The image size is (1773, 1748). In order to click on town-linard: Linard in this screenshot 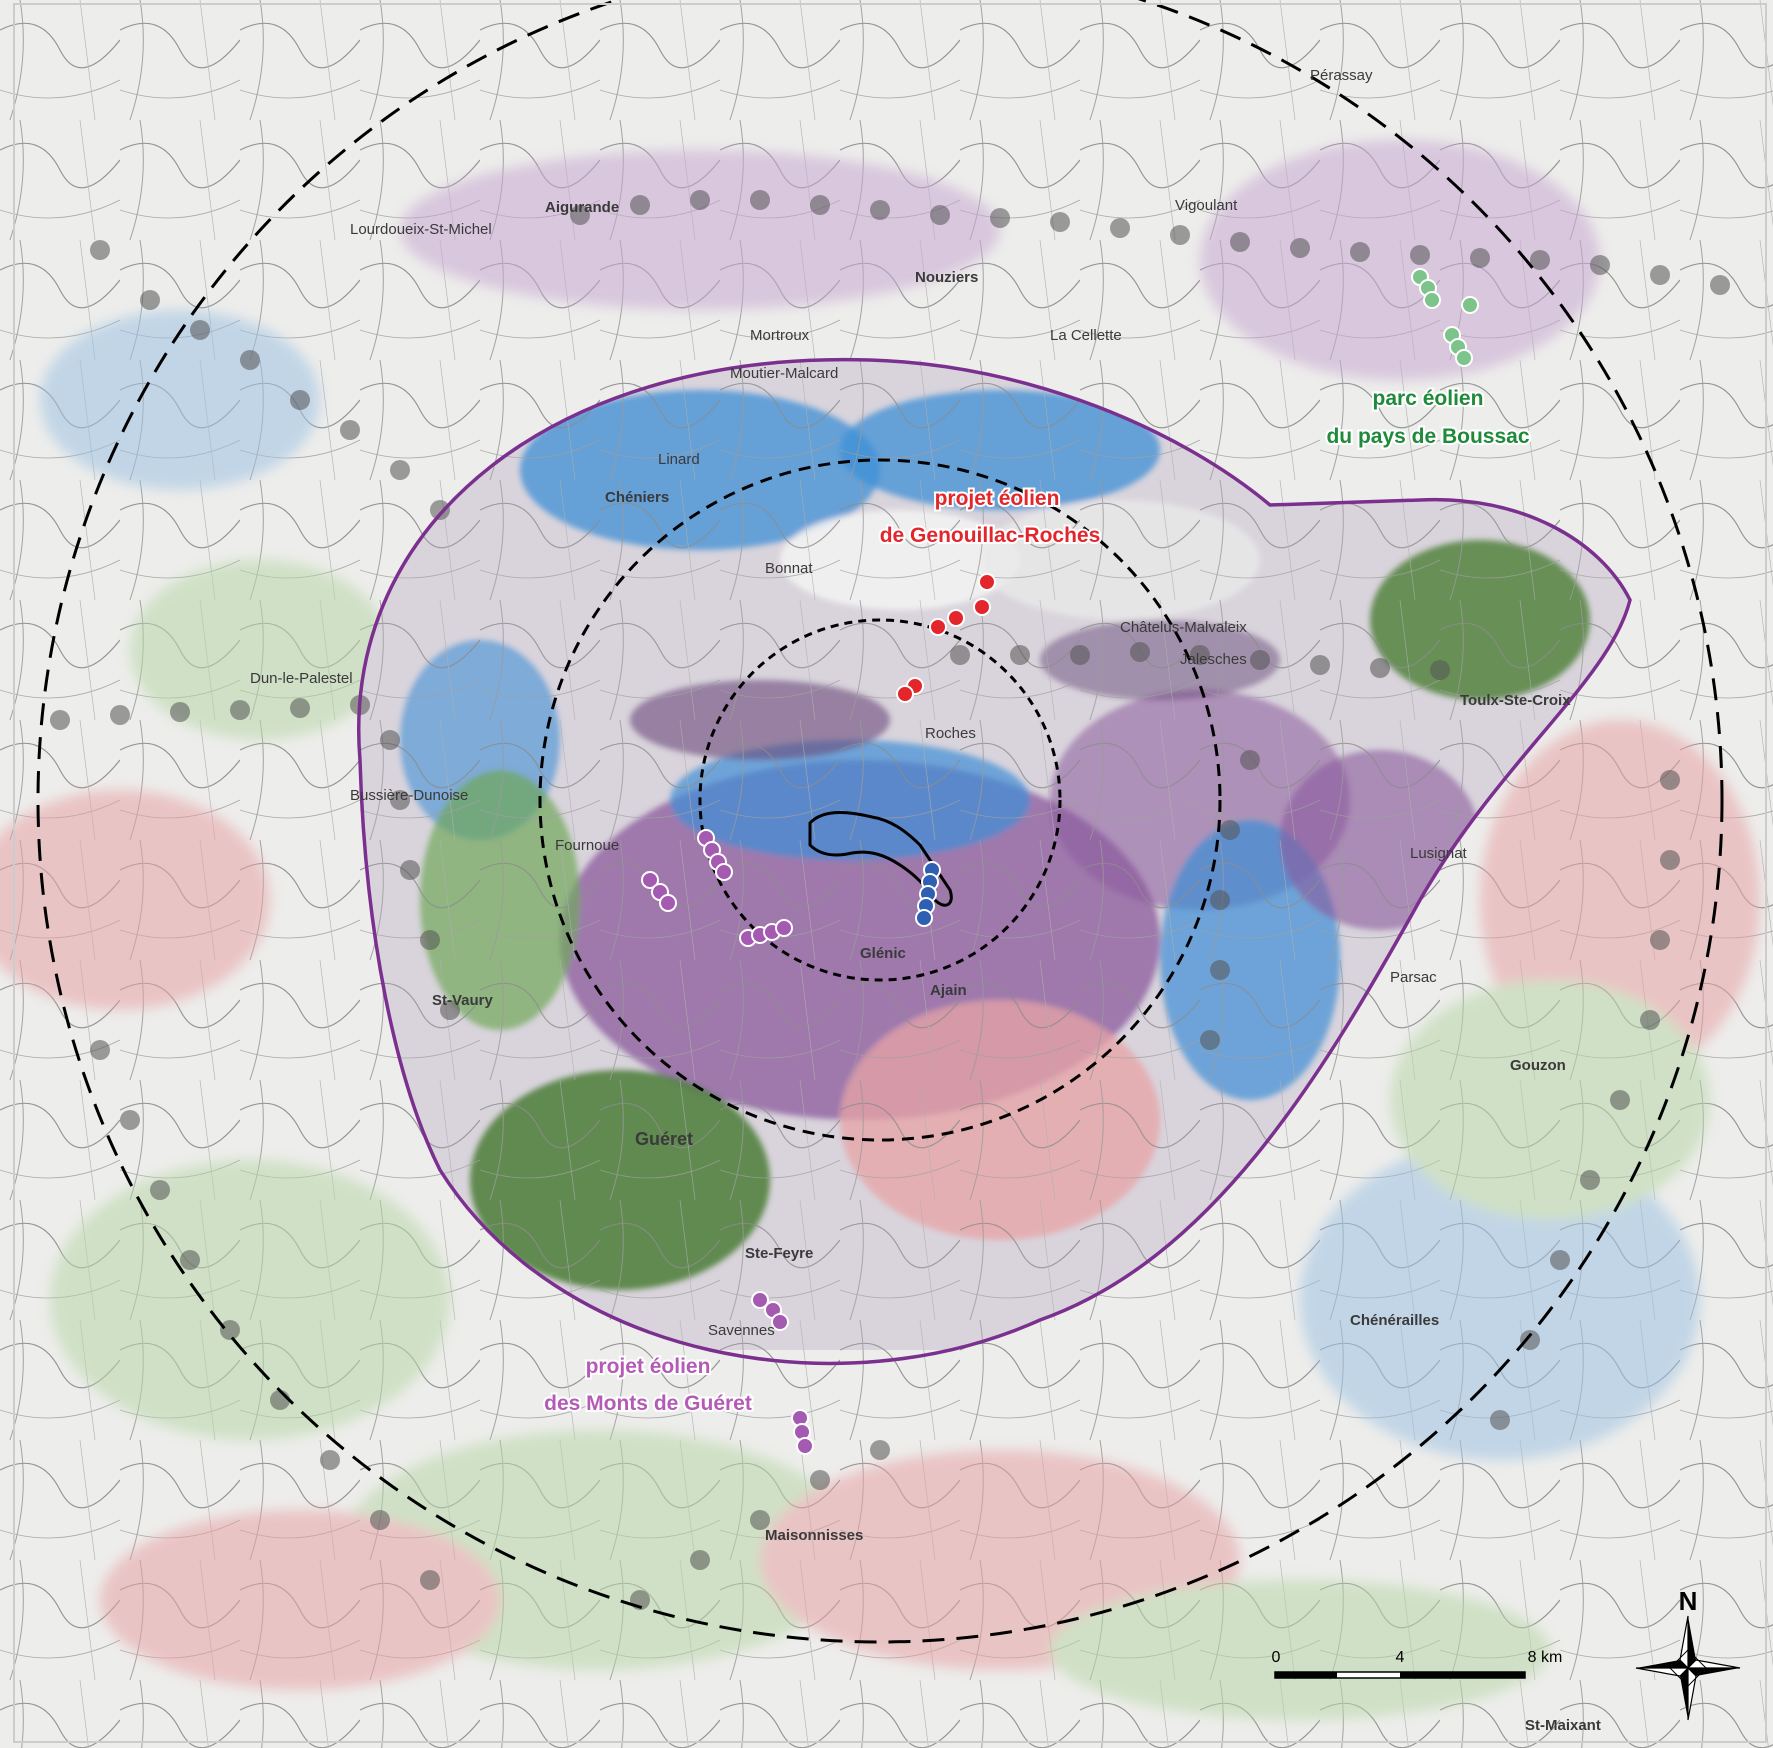, I will do `click(679, 459)`.